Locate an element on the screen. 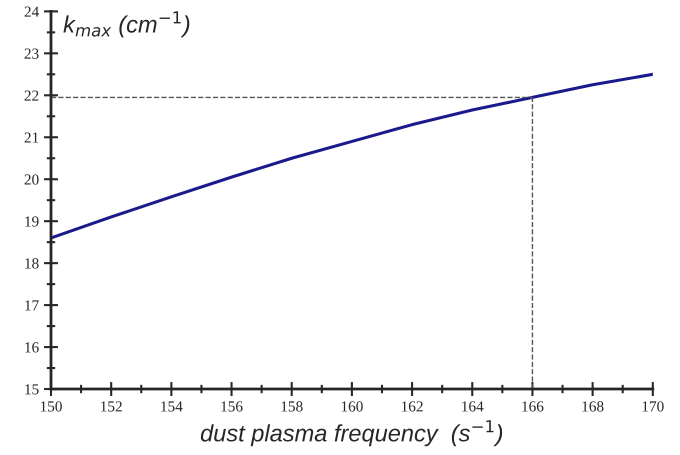 Image resolution: width=680 pixels, height=455 pixels. x-tick-label: 164 is located at coordinates (473, 406).